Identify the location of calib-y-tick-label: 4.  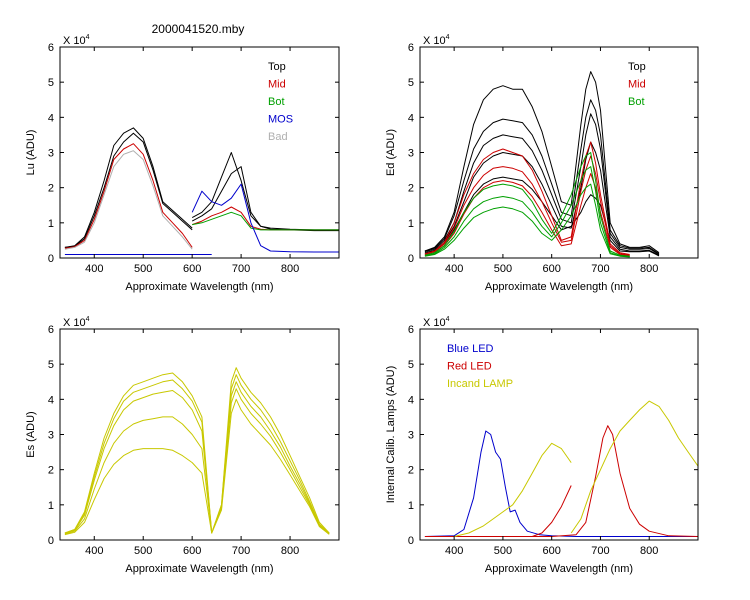
(411, 400).